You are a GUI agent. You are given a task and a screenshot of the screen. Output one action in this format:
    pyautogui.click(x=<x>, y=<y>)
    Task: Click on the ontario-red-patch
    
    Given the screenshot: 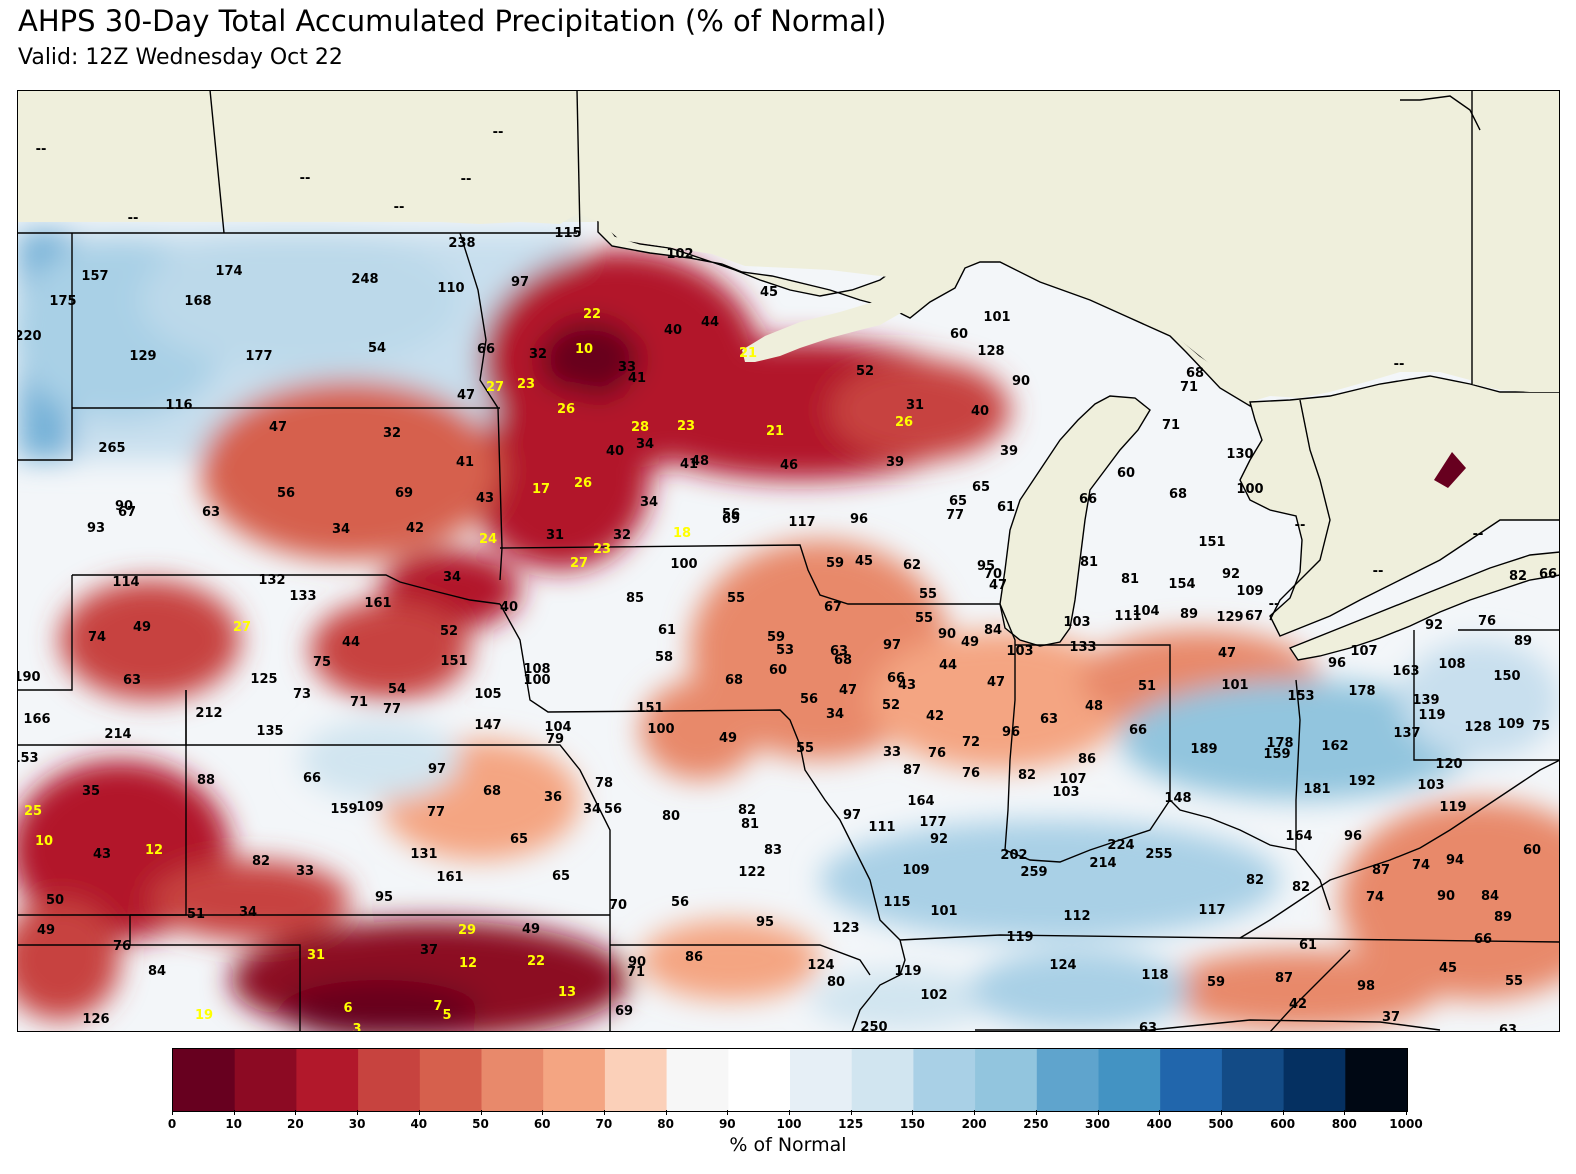 What is the action you would take?
    pyautogui.click(x=1450, y=470)
    